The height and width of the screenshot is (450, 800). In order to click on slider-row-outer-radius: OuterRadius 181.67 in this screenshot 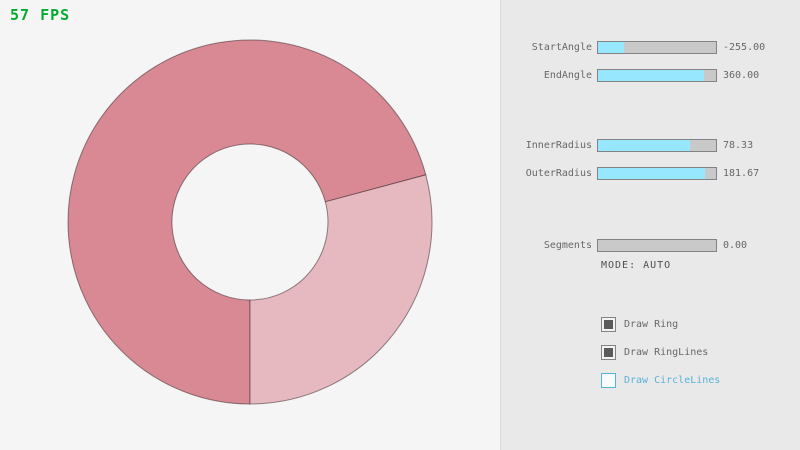, I will do `click(650, 173)`.